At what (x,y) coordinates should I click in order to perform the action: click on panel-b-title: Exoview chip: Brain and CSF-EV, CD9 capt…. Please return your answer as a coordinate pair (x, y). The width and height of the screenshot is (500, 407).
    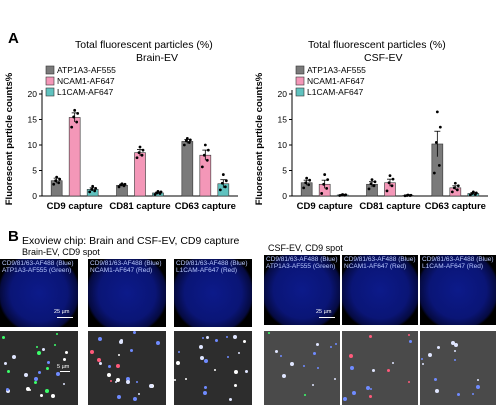
    Looking at the image, I should click on (131, 241).